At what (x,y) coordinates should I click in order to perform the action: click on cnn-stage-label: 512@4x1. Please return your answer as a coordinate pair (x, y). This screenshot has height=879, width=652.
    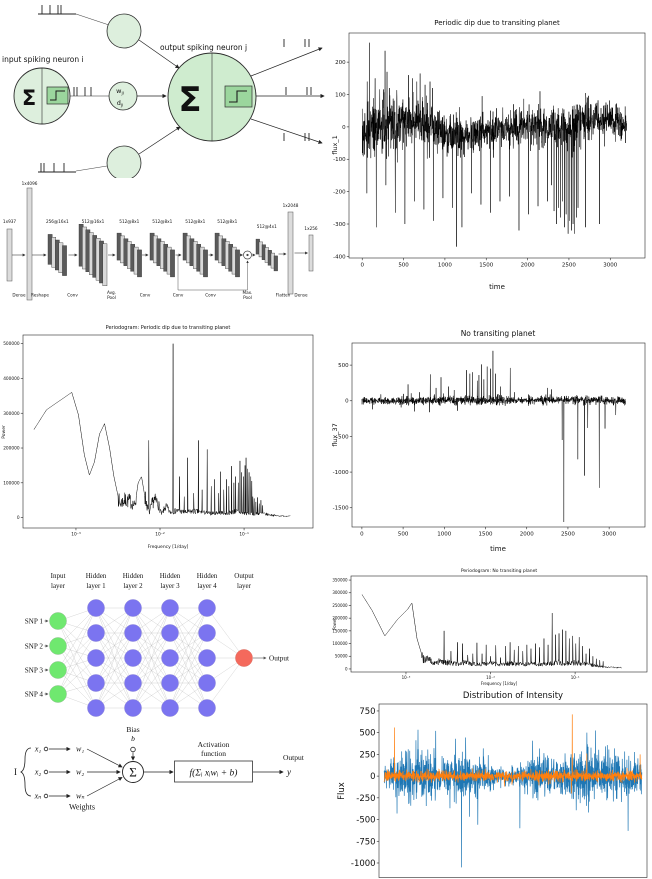
    Looking at the image, I should click on (267, 226).